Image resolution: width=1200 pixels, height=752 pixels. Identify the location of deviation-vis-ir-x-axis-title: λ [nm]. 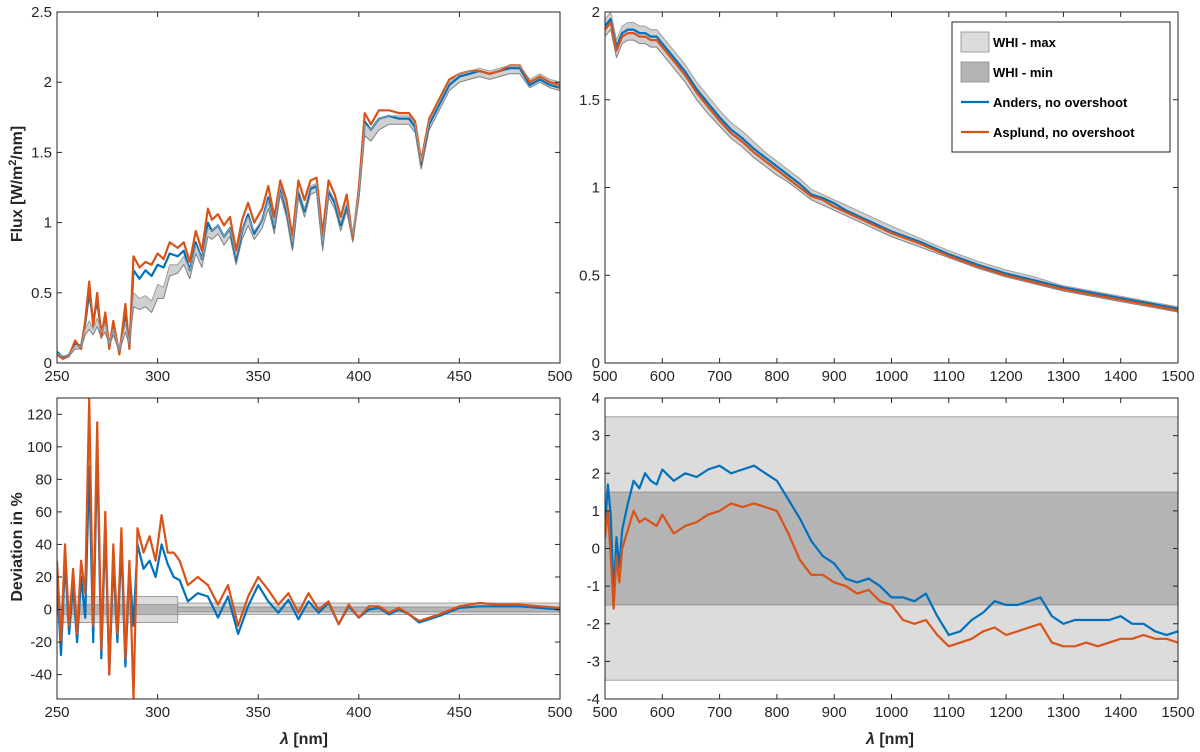
(889, 739).